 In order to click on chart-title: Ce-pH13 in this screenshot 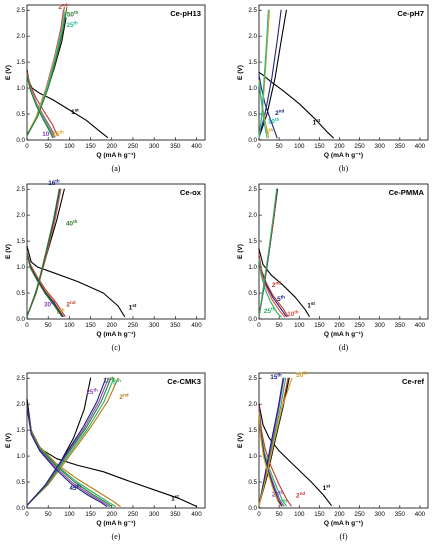, I will do `click(185, 13)`.